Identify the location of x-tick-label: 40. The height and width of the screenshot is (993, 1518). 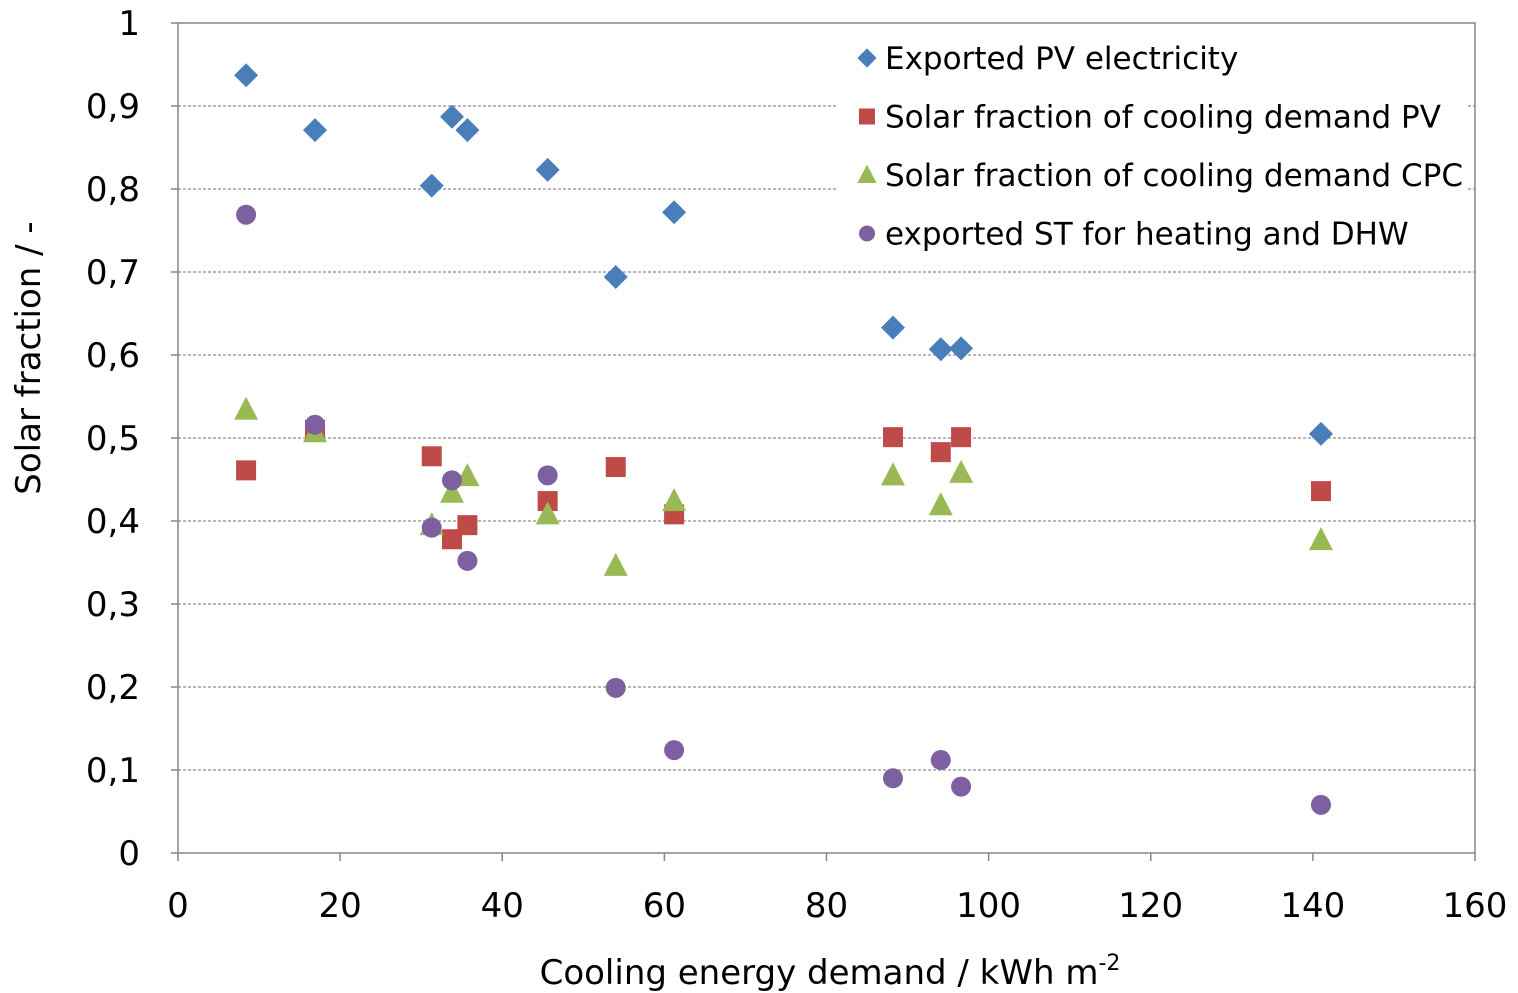
(502, 906).